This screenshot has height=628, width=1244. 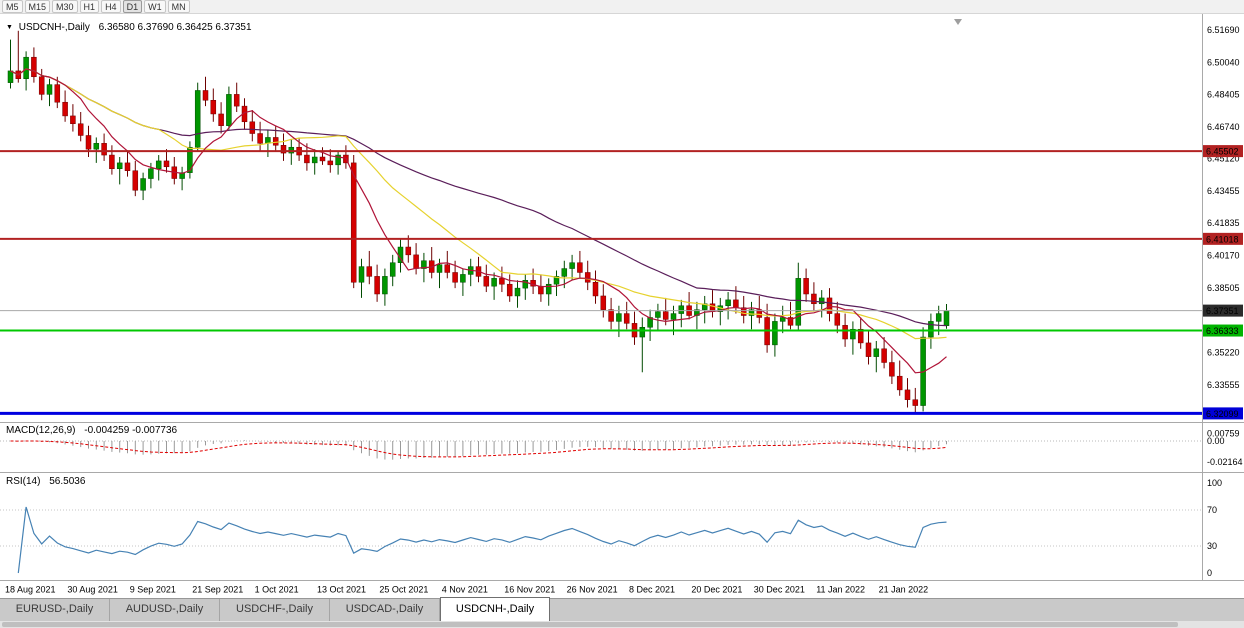 What do you see at coordinates (54, 27) in the screenshot?
I see `chart-symbol-period: USDCNH-,Daily` at bounding box center [54, 27].